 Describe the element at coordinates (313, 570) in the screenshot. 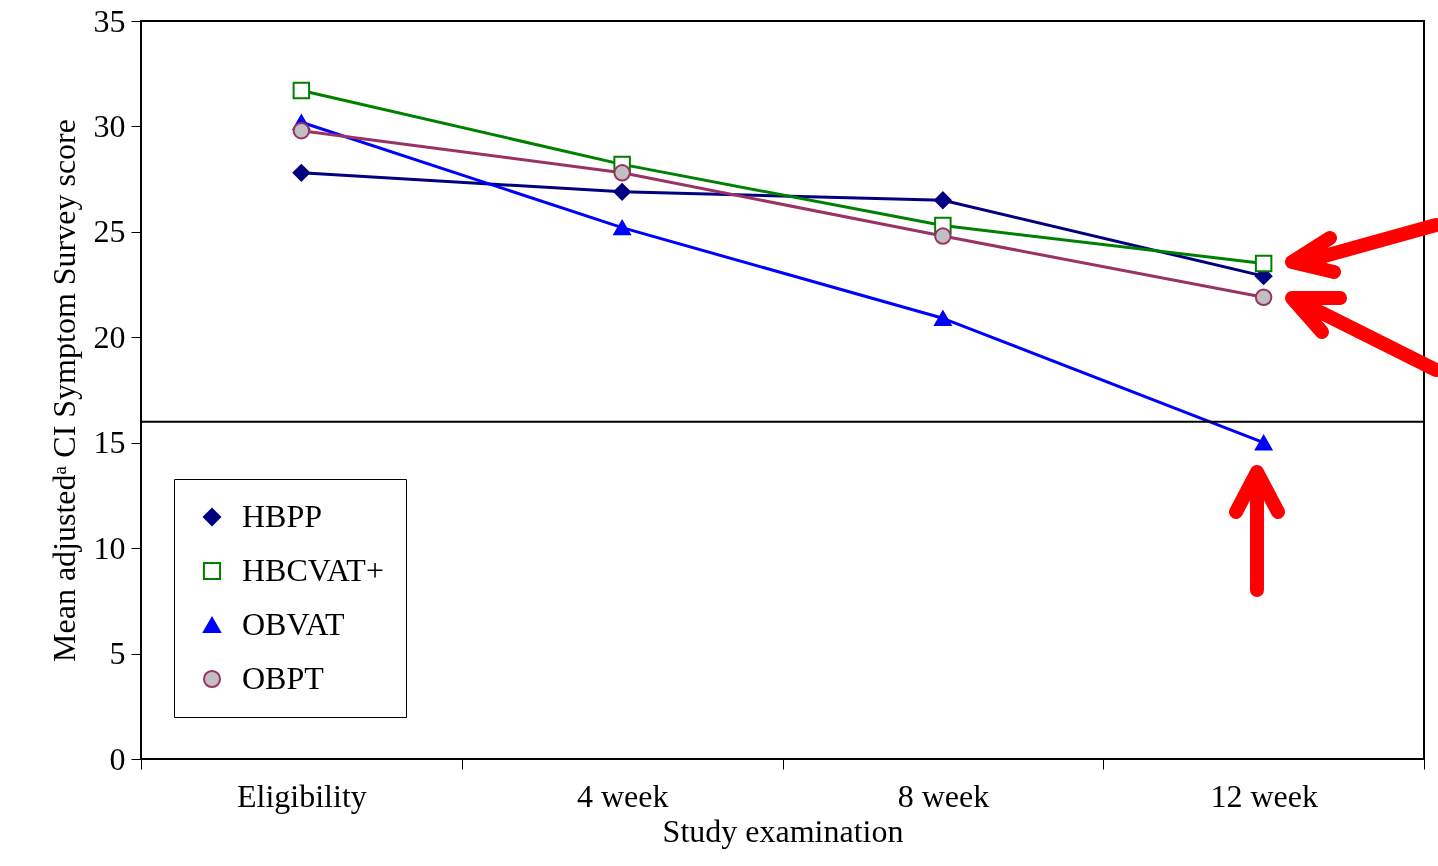

I see `legend-label: HBCVAT+` at that location.